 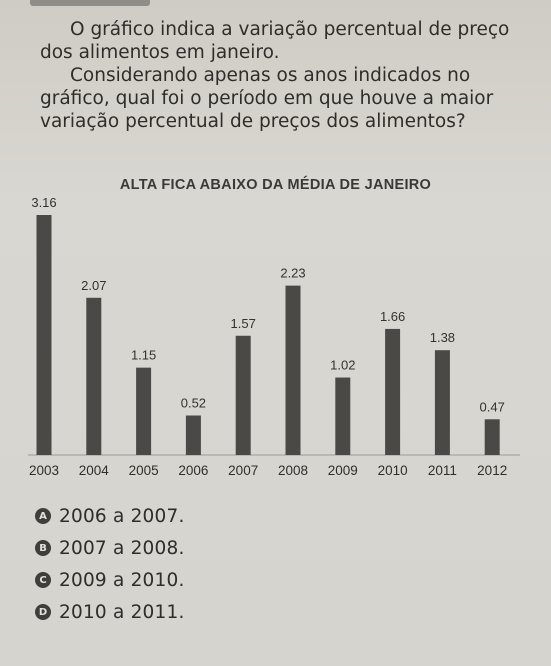 I want to click on option-d-badge: D, so click(x=43, y=612).